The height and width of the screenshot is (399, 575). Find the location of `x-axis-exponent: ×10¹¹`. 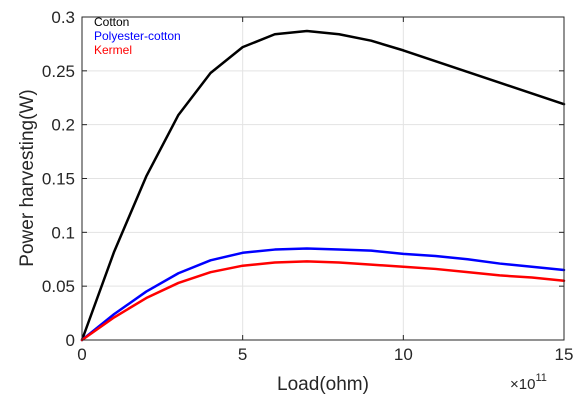

x-axis-exponent: ×10¹¹ is located at coordinates (528, 382).